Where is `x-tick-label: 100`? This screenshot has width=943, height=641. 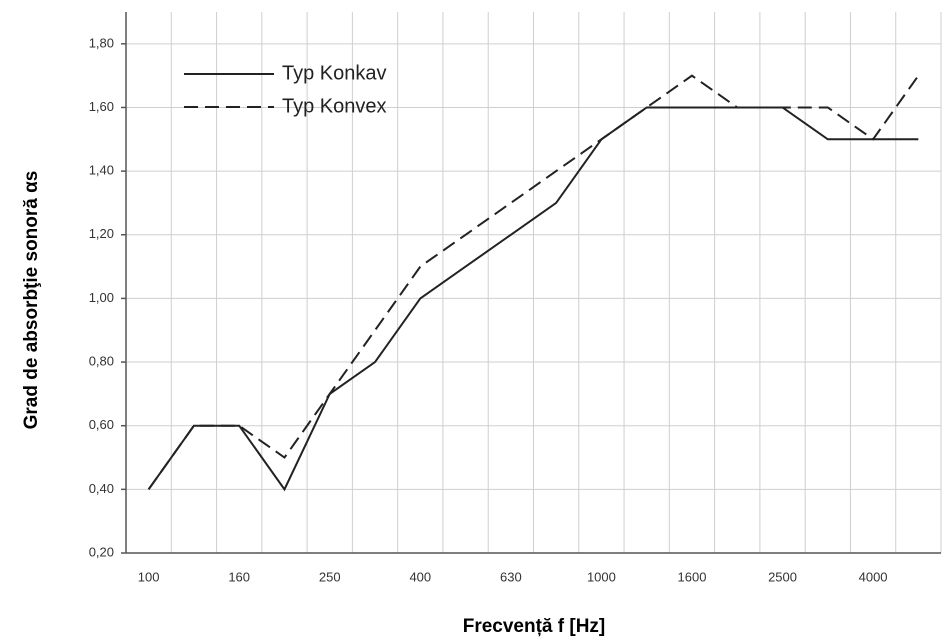
x-tick-label: 100 is located at coordinates (149, 576).